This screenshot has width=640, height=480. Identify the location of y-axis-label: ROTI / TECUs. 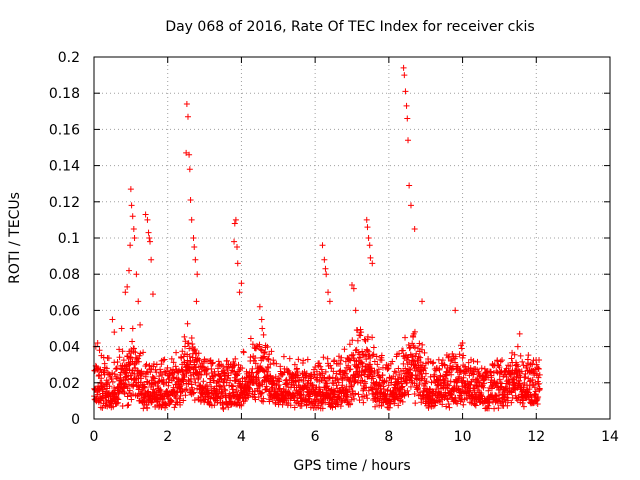
(15, 238).